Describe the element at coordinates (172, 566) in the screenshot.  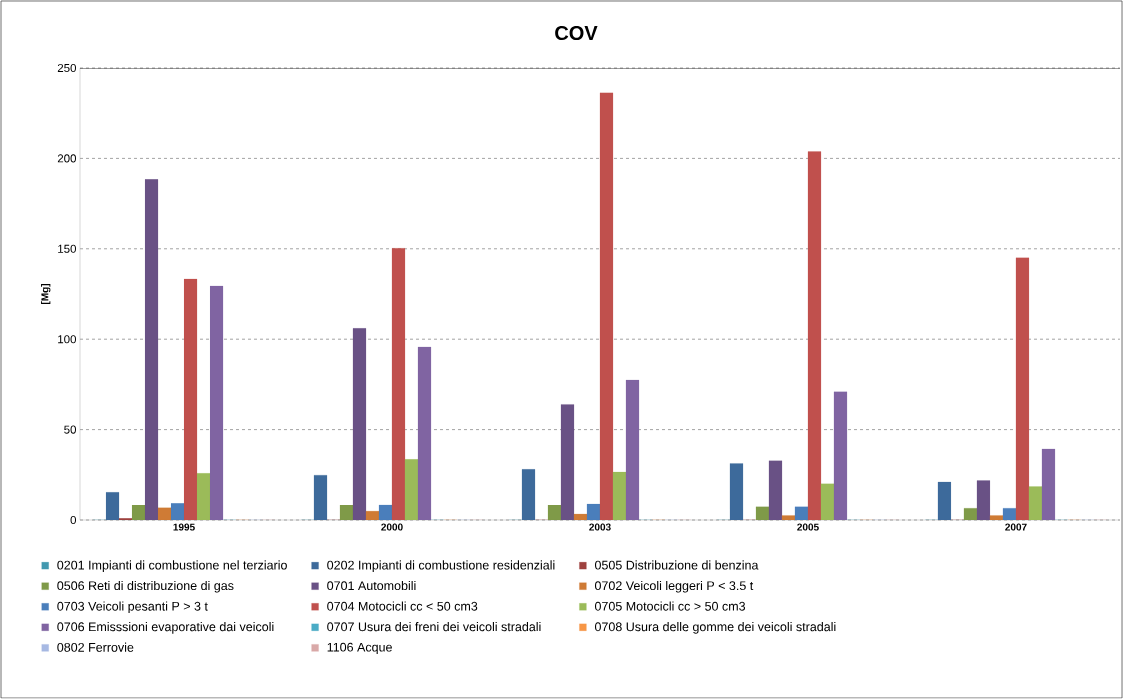
I see `legend-label: 0201 Impianti di combustione nel terziario` at that location.